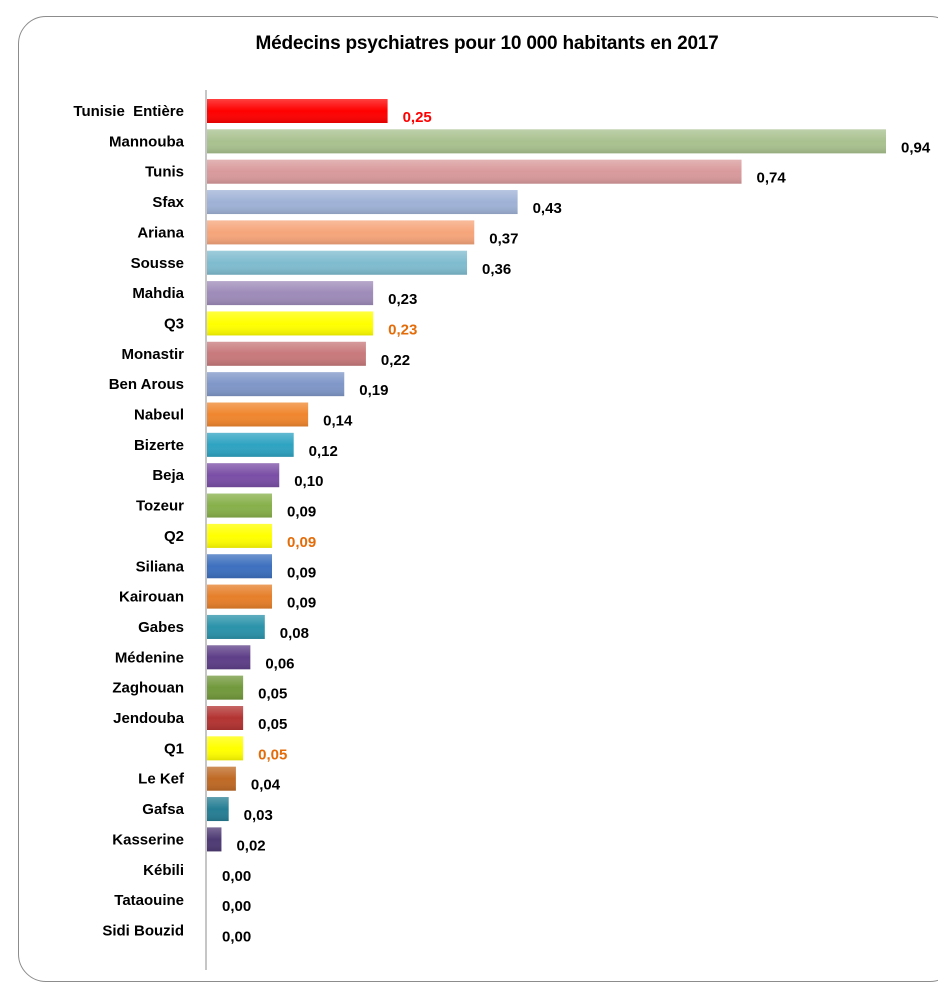 The width and height of the screenshot is (938, 995). Describe the element at coordinates (772, 178) in the screenshot. I see `data-label: 0,74` at that location.